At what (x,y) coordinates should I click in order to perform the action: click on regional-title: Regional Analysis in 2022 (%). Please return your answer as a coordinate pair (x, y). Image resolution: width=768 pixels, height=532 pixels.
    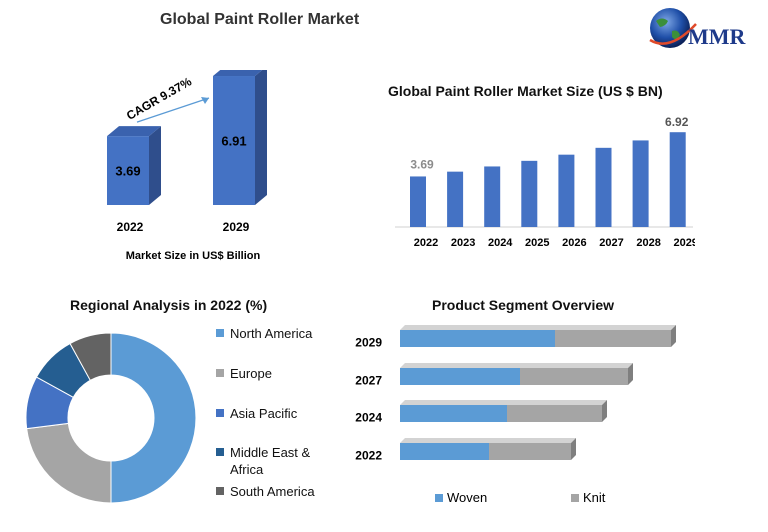
    Looking at the image, I should click on (169, 305).